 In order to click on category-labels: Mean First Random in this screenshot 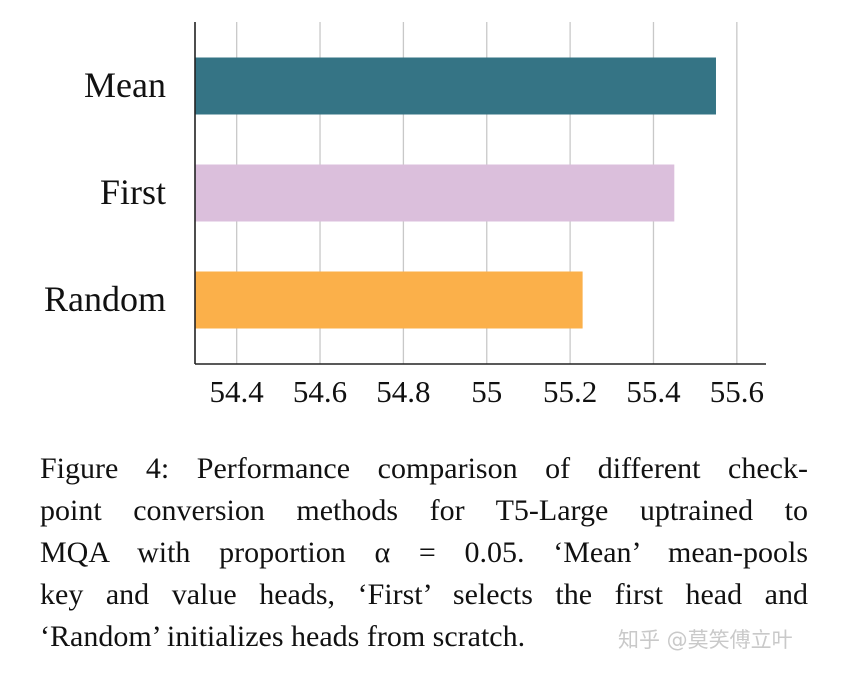, I will do `click(105, 192)`.